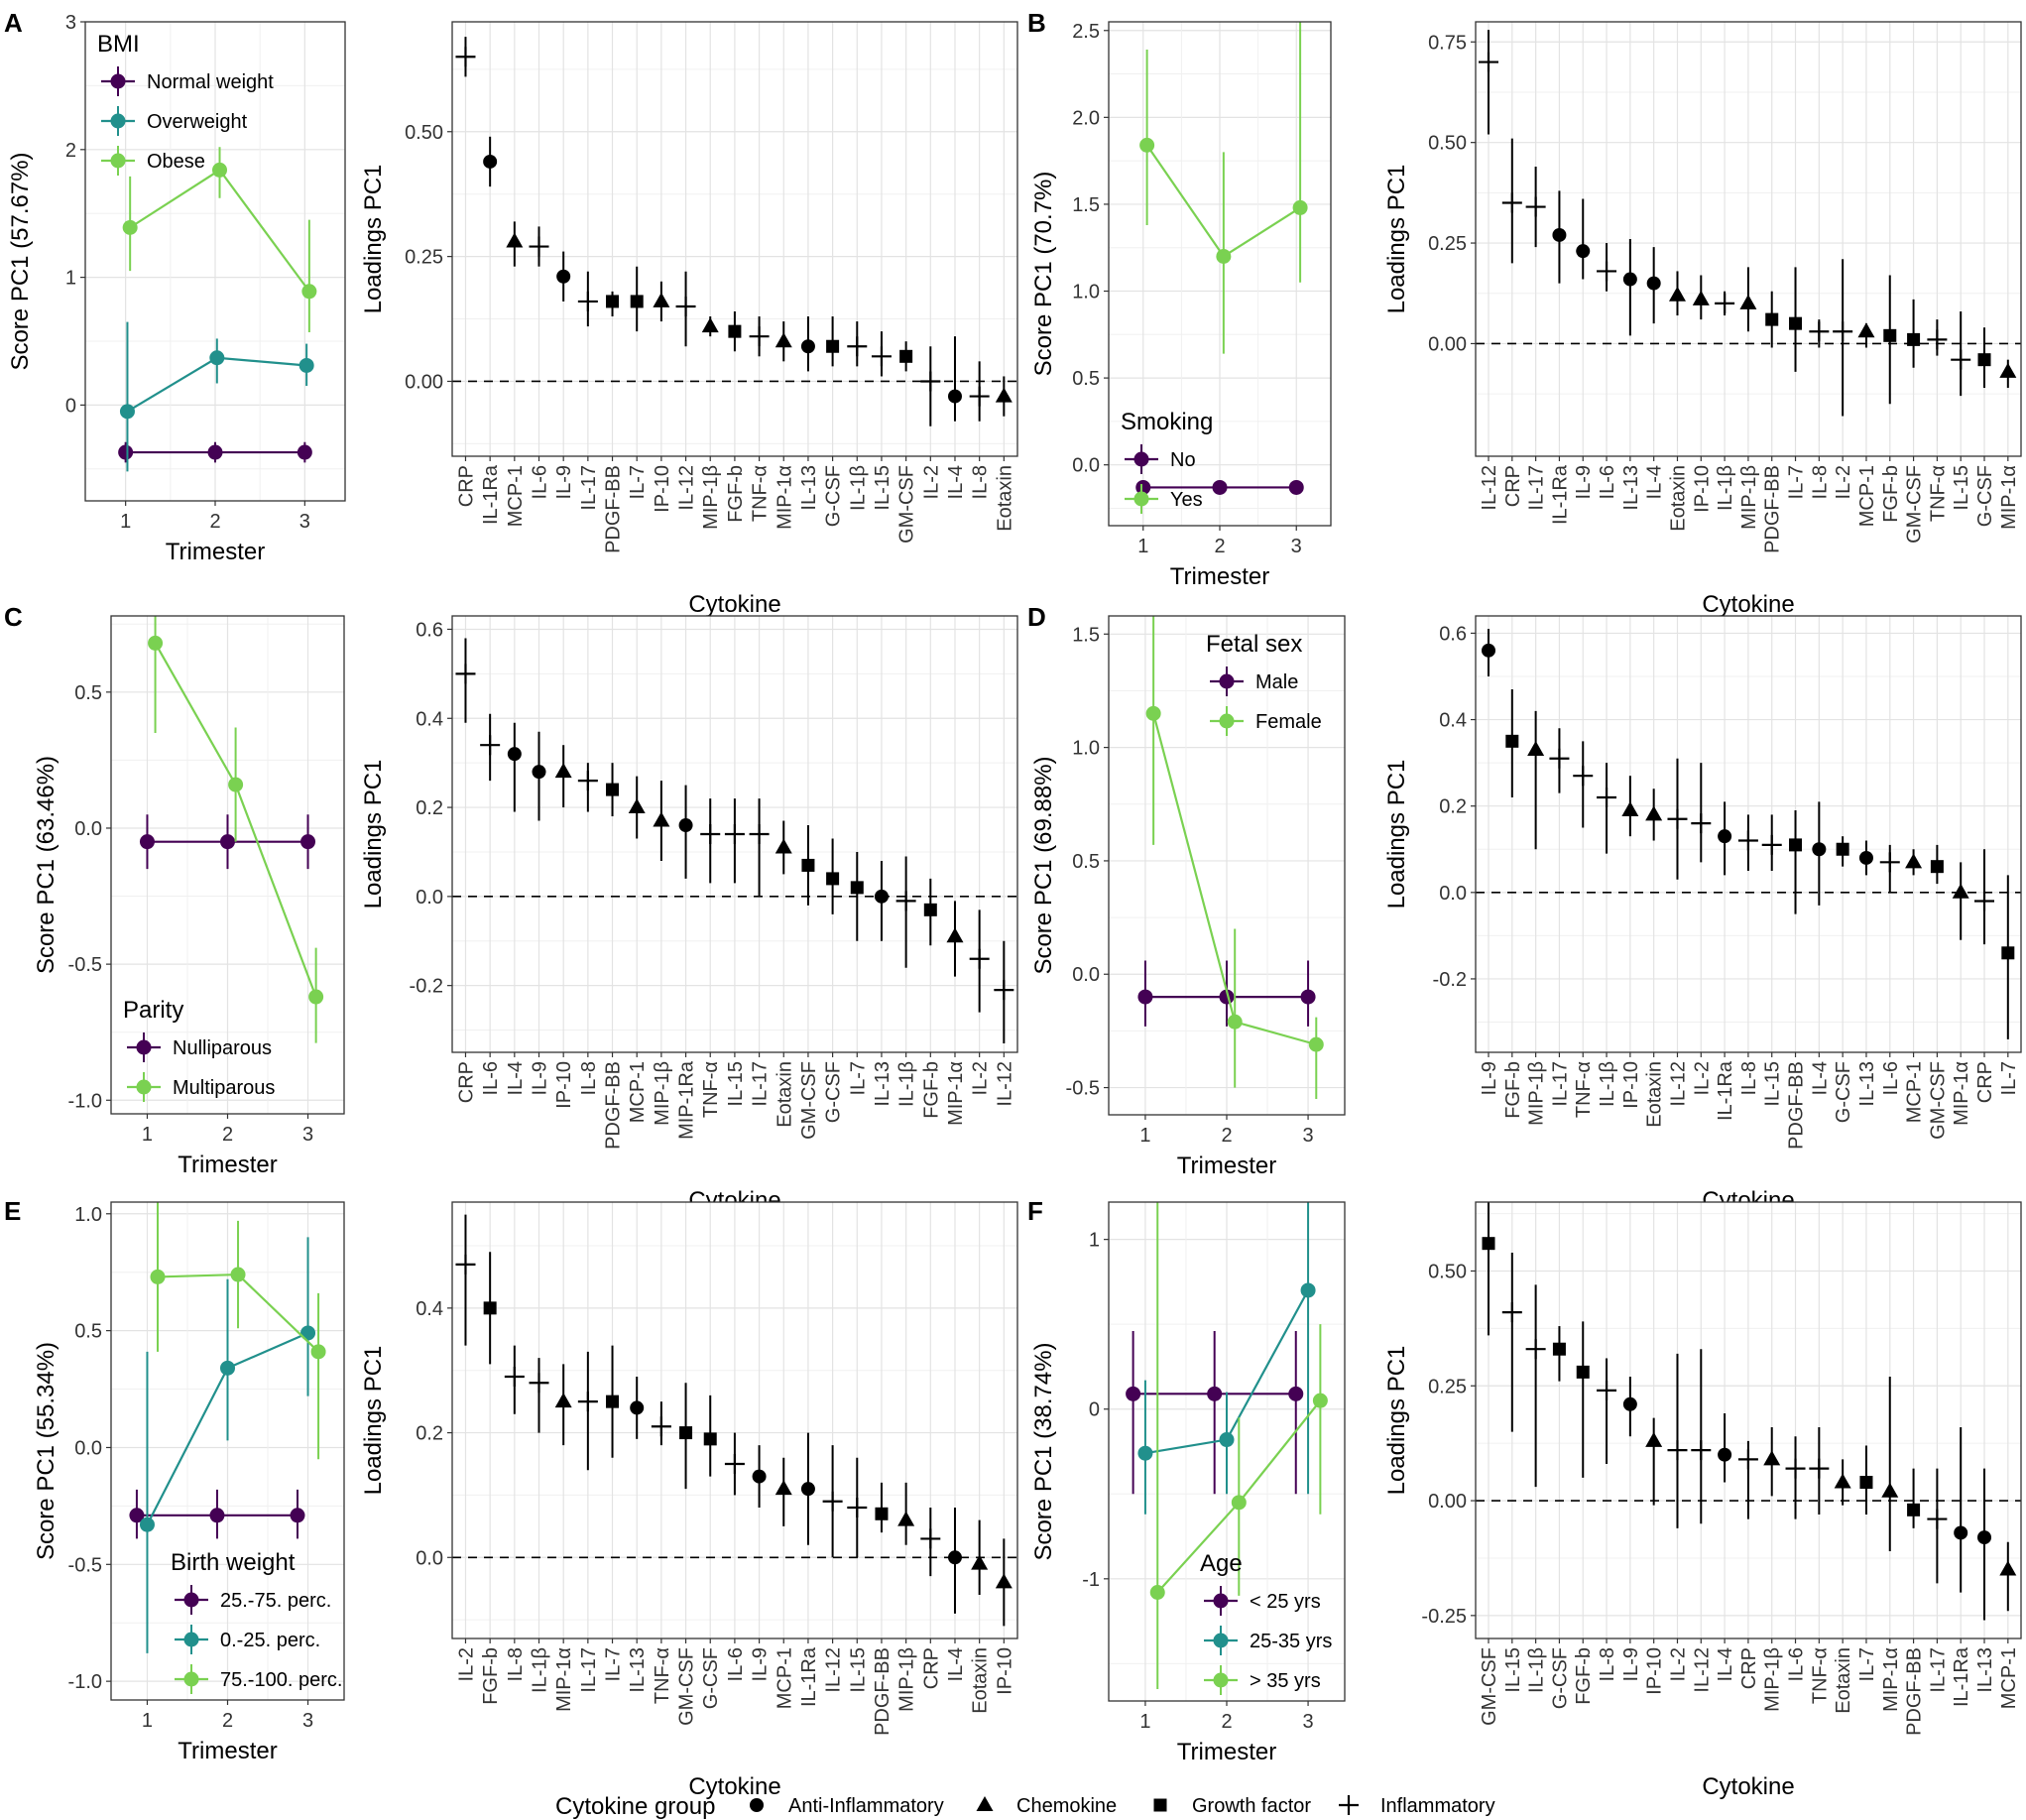 The image size is (2026, 1820). I want to click on panel-e2-tick-label-x: IL-12, so click(834, 1670).